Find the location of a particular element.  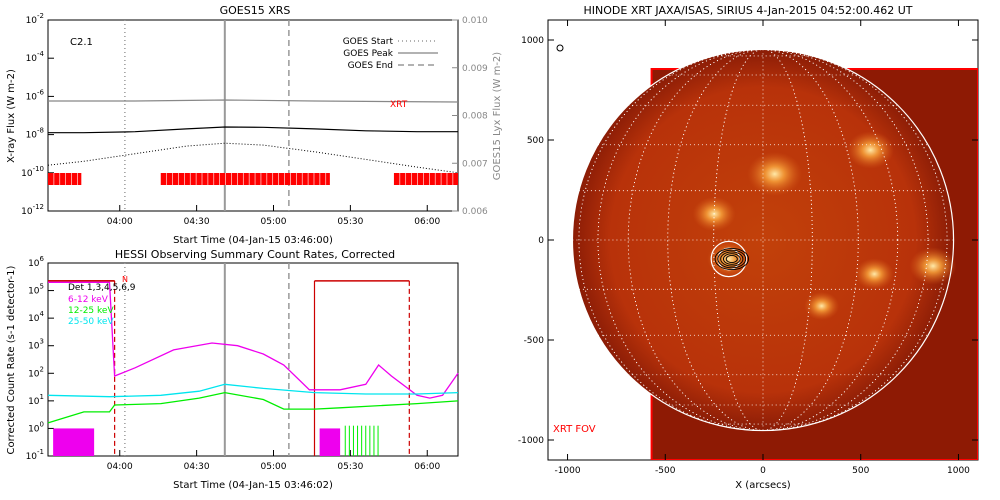

hessi-n-marker: N is located at coordinates (125, 279).